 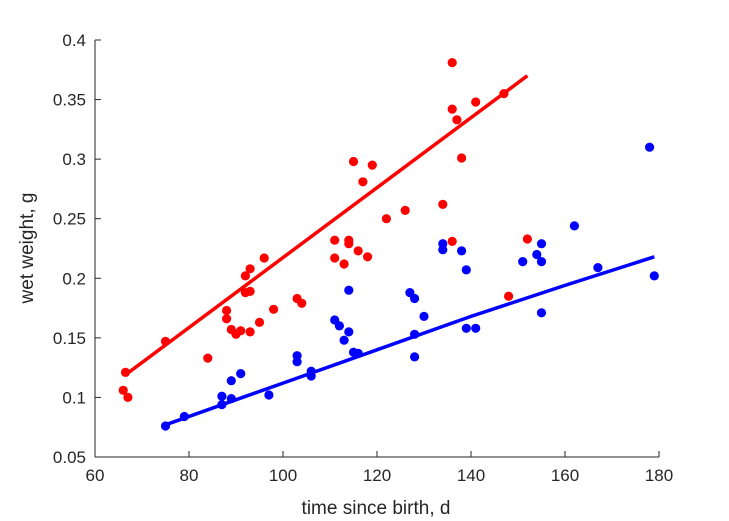 What do you see at coordinates (189, 475) in the screenshot?
I see `x-tick-label: 80` at bounding box center [189, 475].